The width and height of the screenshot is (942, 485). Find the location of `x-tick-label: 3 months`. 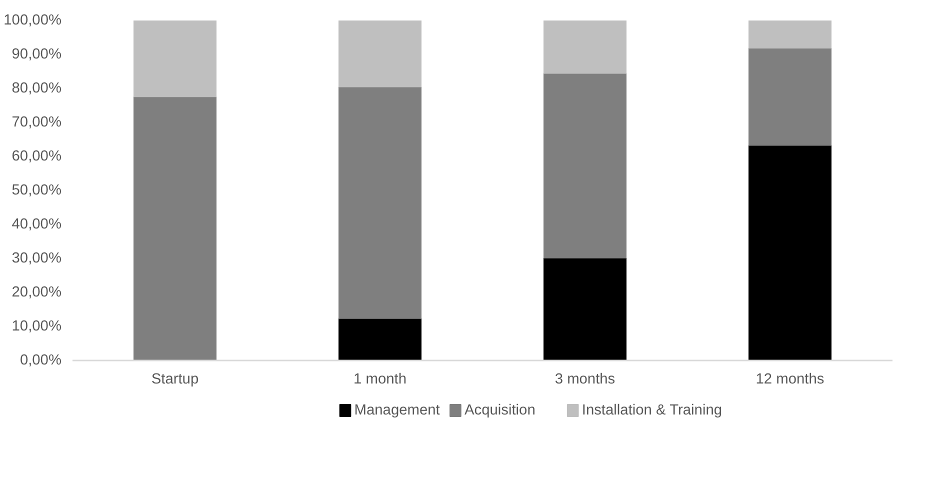

x-tick-label: 3 months is located at coordinates (585, 380).